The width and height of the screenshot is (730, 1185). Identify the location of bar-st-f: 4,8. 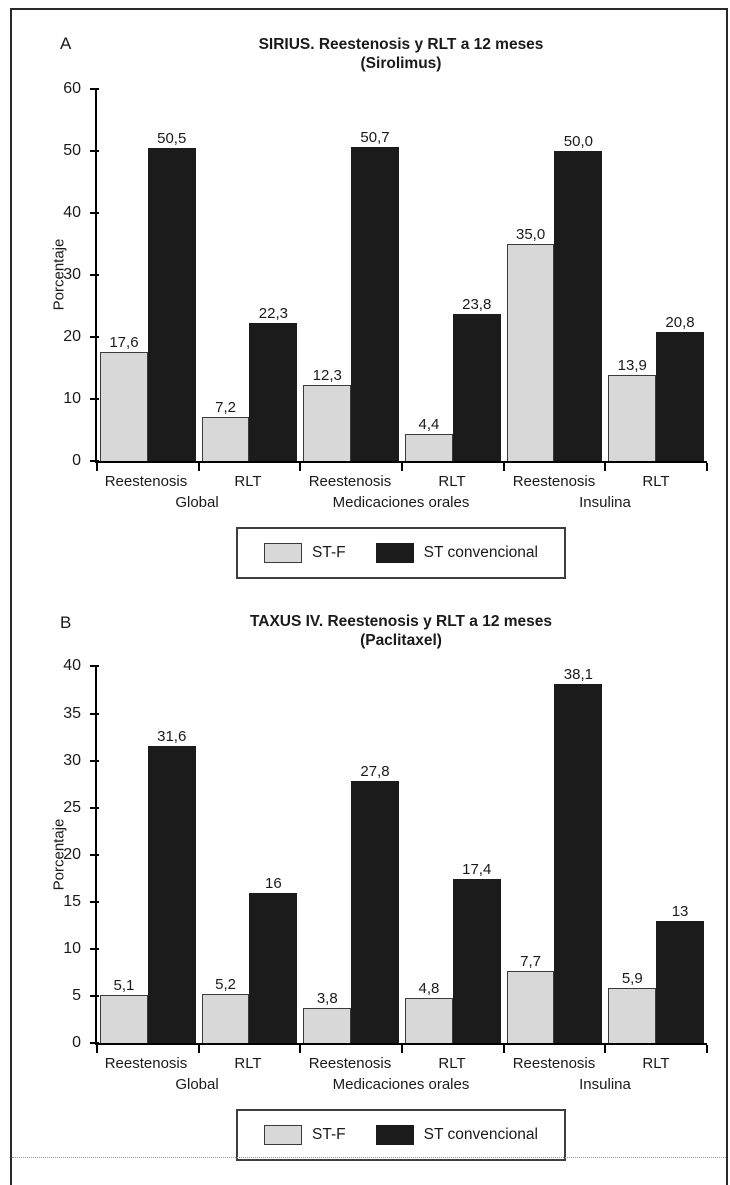
(429, 1012).